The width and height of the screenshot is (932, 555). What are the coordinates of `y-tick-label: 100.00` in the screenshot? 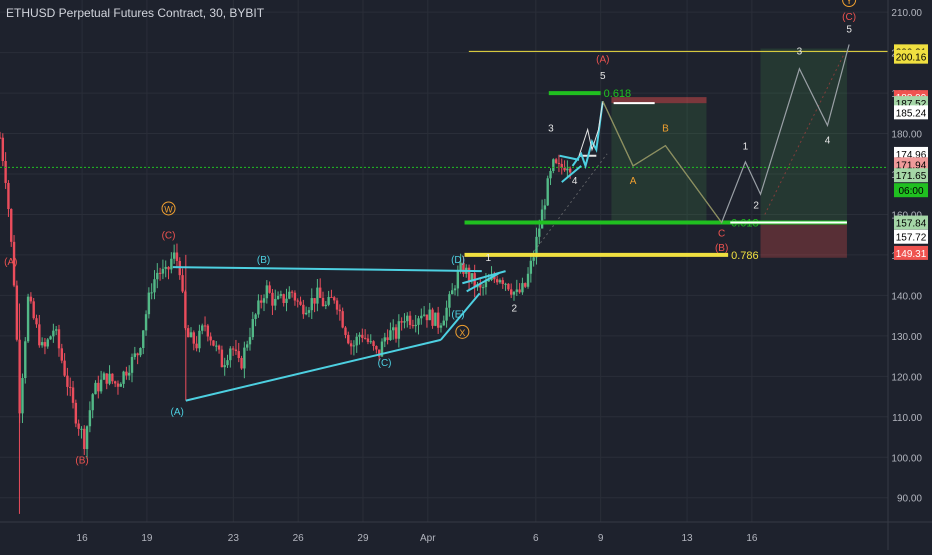 It's located at (906, 458).